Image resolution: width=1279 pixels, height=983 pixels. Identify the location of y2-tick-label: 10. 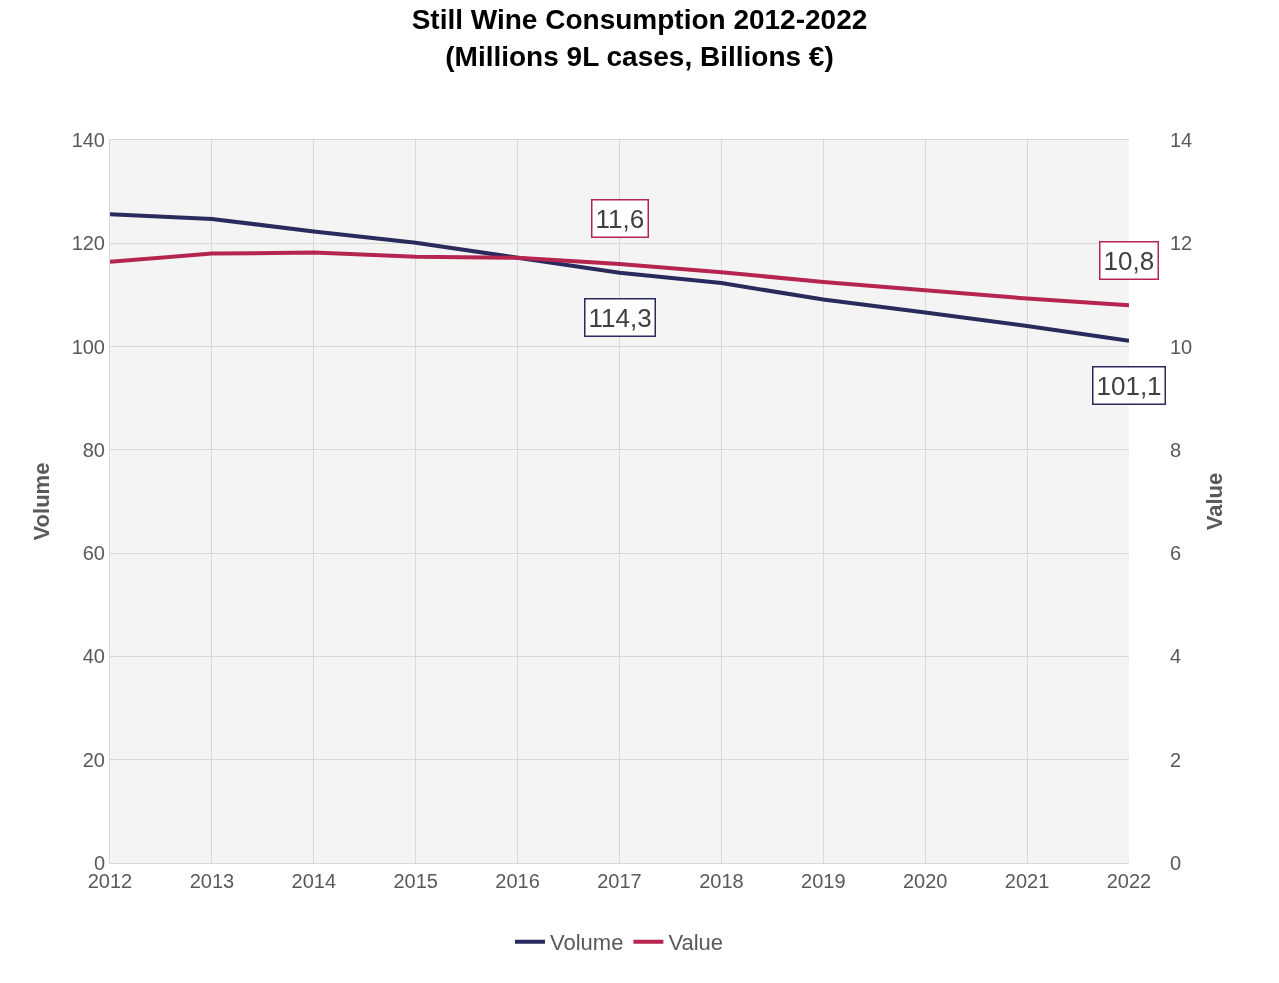
(1181, 346).